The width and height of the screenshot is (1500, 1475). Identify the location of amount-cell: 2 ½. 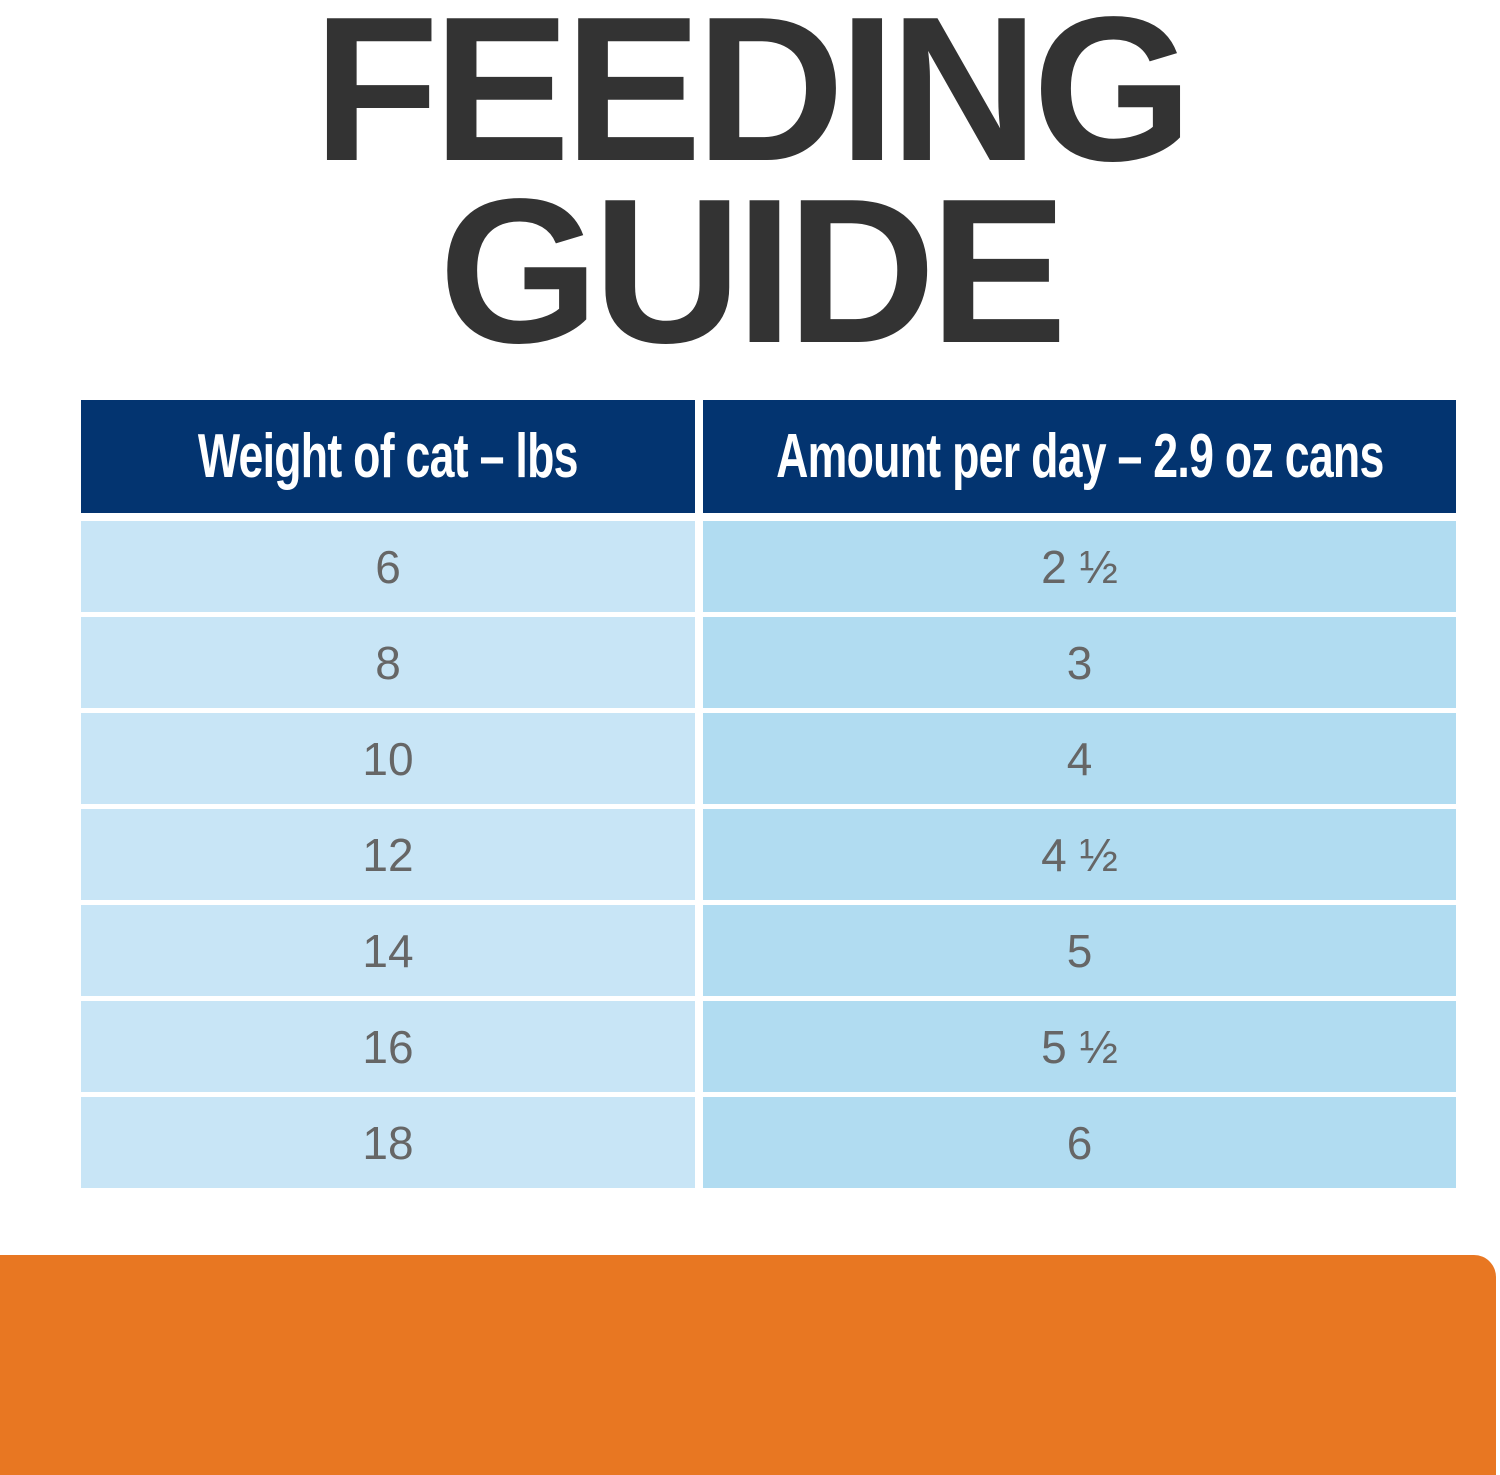
(1079, 566).